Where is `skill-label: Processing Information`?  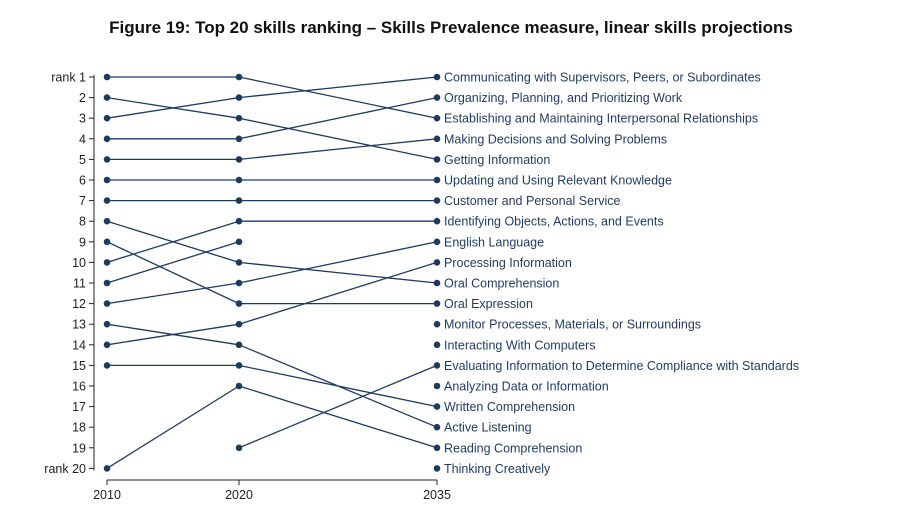
skill-label: Processing Information is located at coordinates (508, 263).